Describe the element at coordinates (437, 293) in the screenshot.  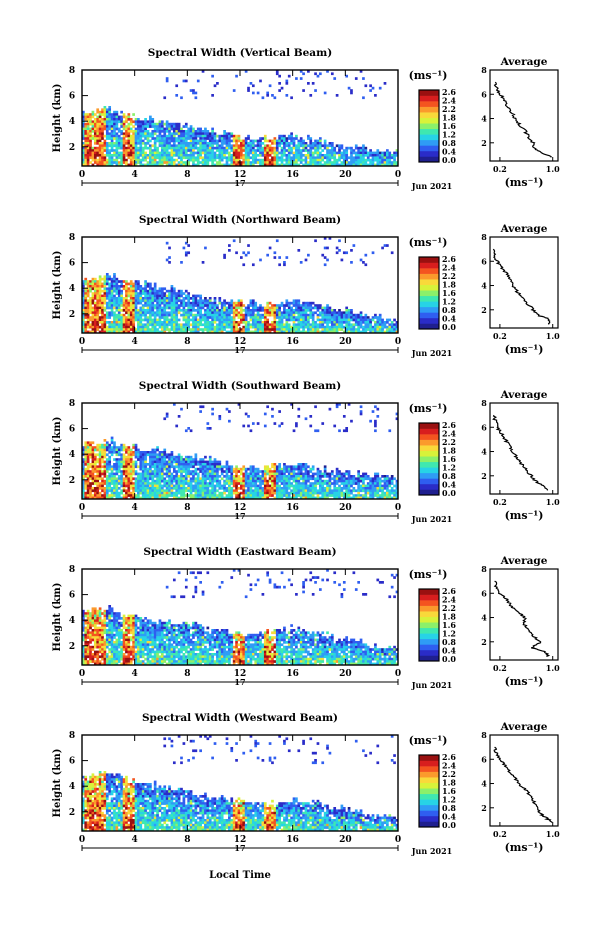
I see `colorbar: 2.62.42.21.81.61.20.80.40.0` at that location.